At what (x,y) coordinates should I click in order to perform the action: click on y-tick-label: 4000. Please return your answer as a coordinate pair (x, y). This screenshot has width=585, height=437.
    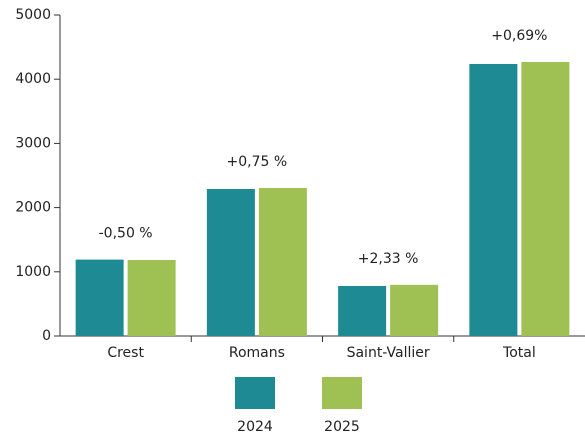
    Looking at the image, I should click on (33, 79).